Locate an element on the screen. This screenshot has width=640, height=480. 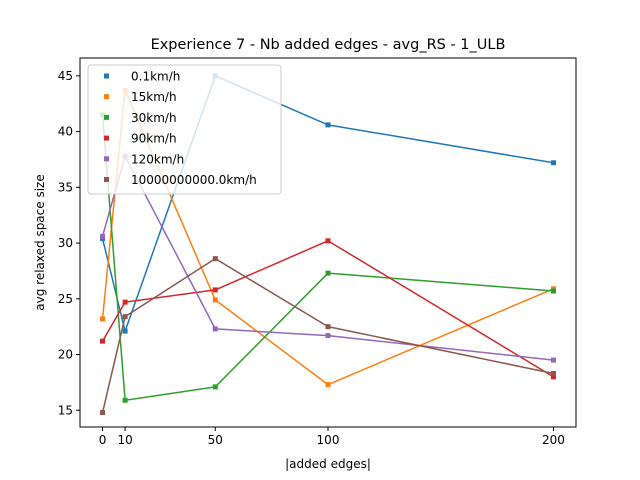
legend-label: 120km/h is located at coordinates (157, 159).